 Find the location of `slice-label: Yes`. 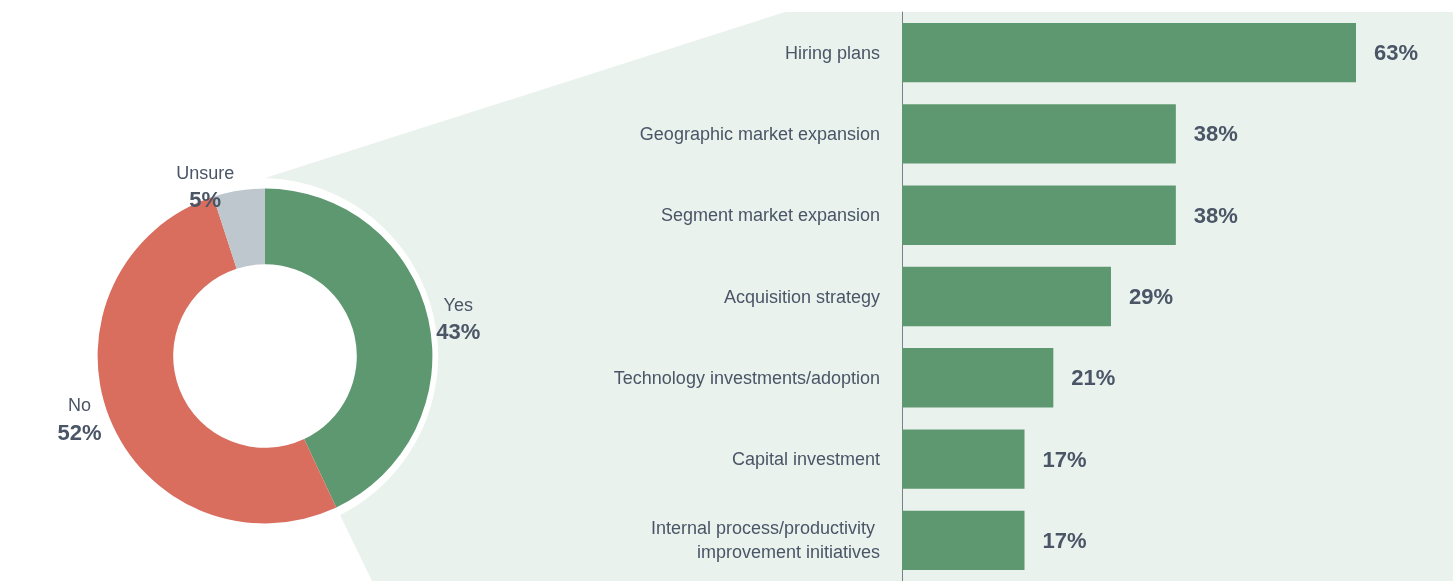

slice-label: Yes is located at coordinates (458, 304).